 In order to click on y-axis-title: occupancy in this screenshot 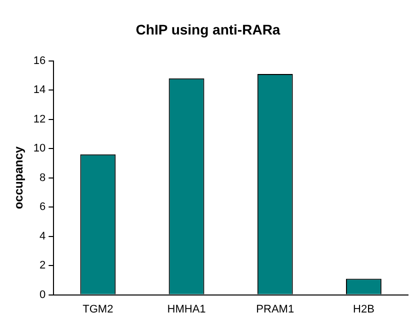, I will do `click(19, 178)`.